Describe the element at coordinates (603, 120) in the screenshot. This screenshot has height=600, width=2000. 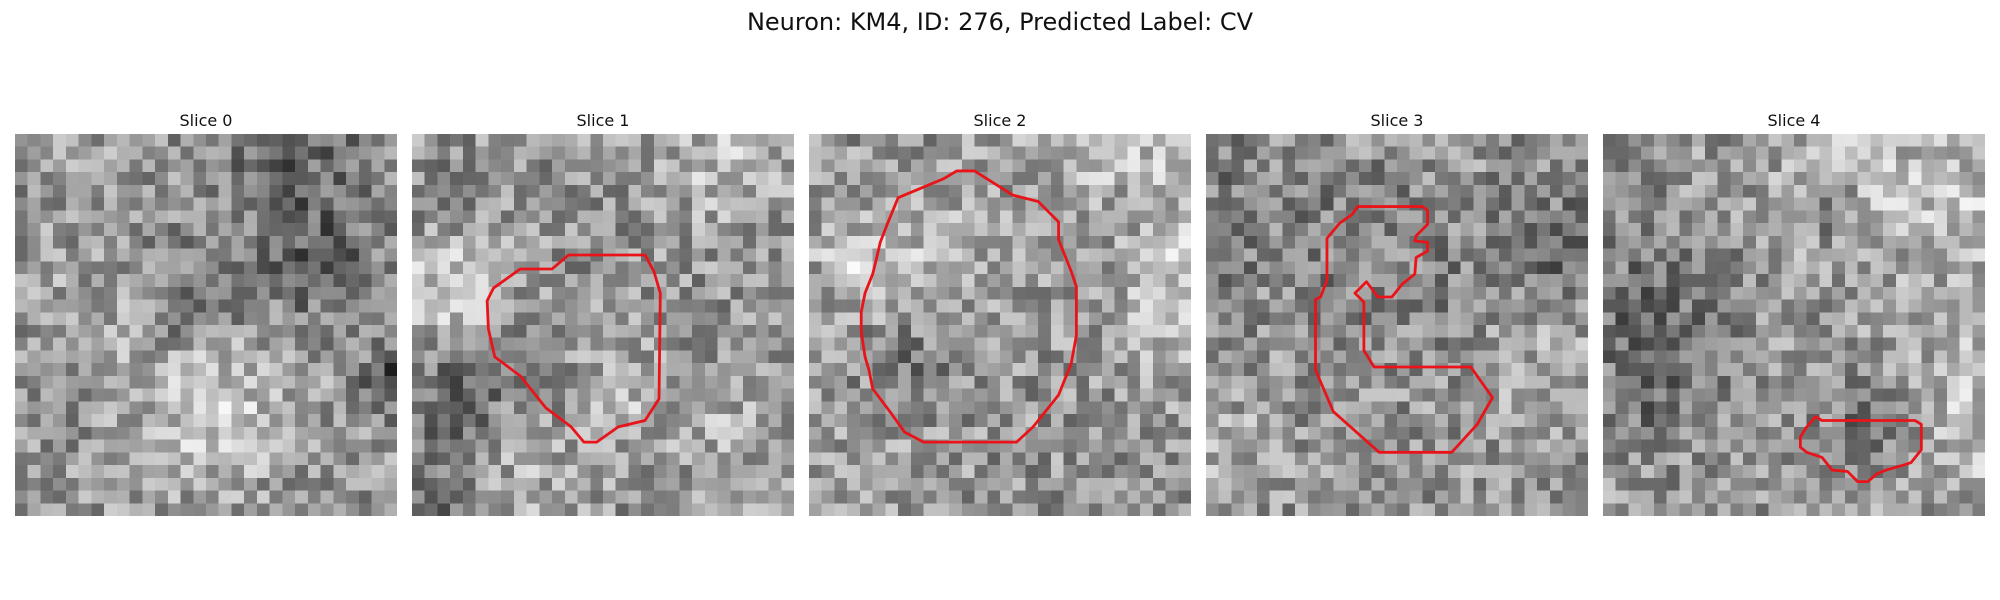
I see `slice-title: Slice 1` at that location.